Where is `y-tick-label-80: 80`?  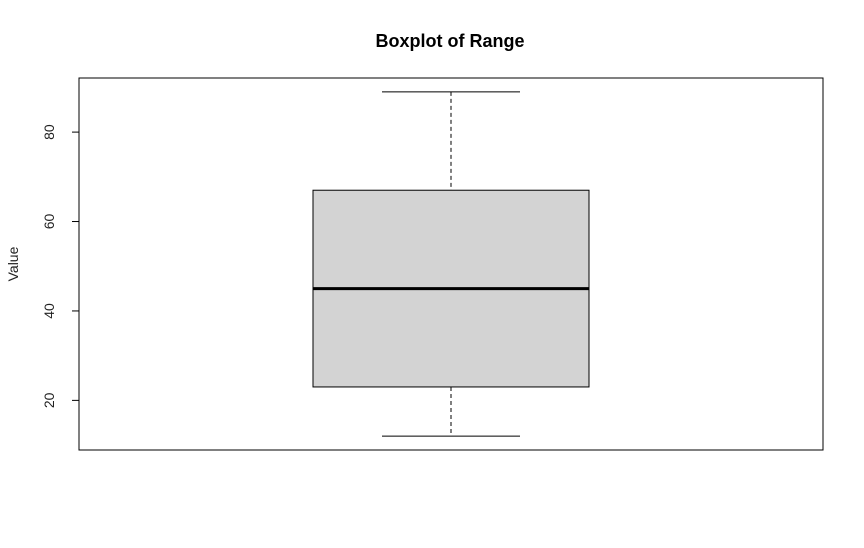
y-tick-label-80: 80 is located at coordinates (49, 132).